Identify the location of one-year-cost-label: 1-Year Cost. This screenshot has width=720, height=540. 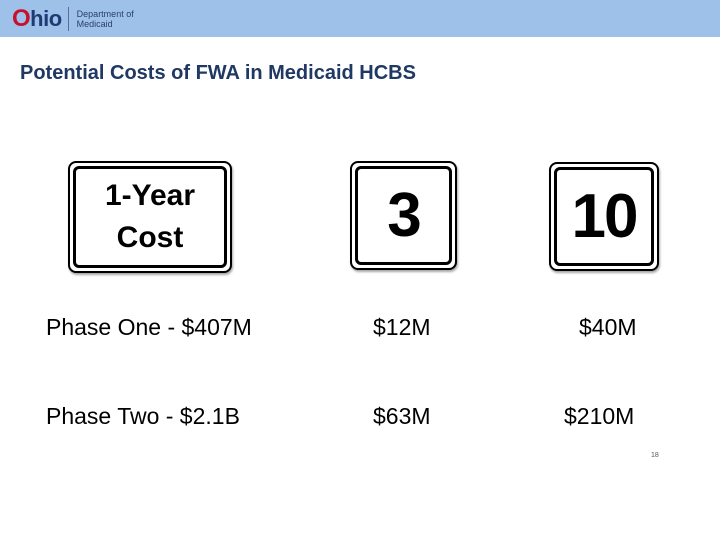
(150, 216).